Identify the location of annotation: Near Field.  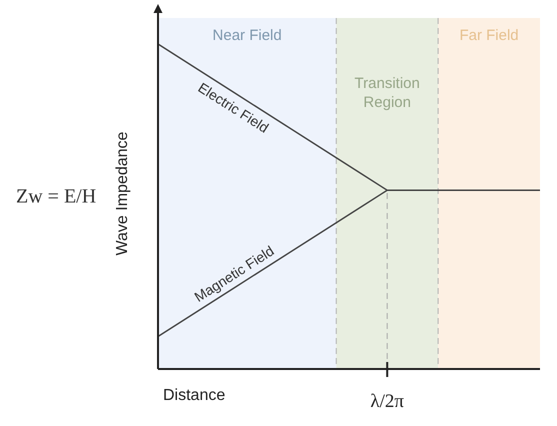
(247, 35).